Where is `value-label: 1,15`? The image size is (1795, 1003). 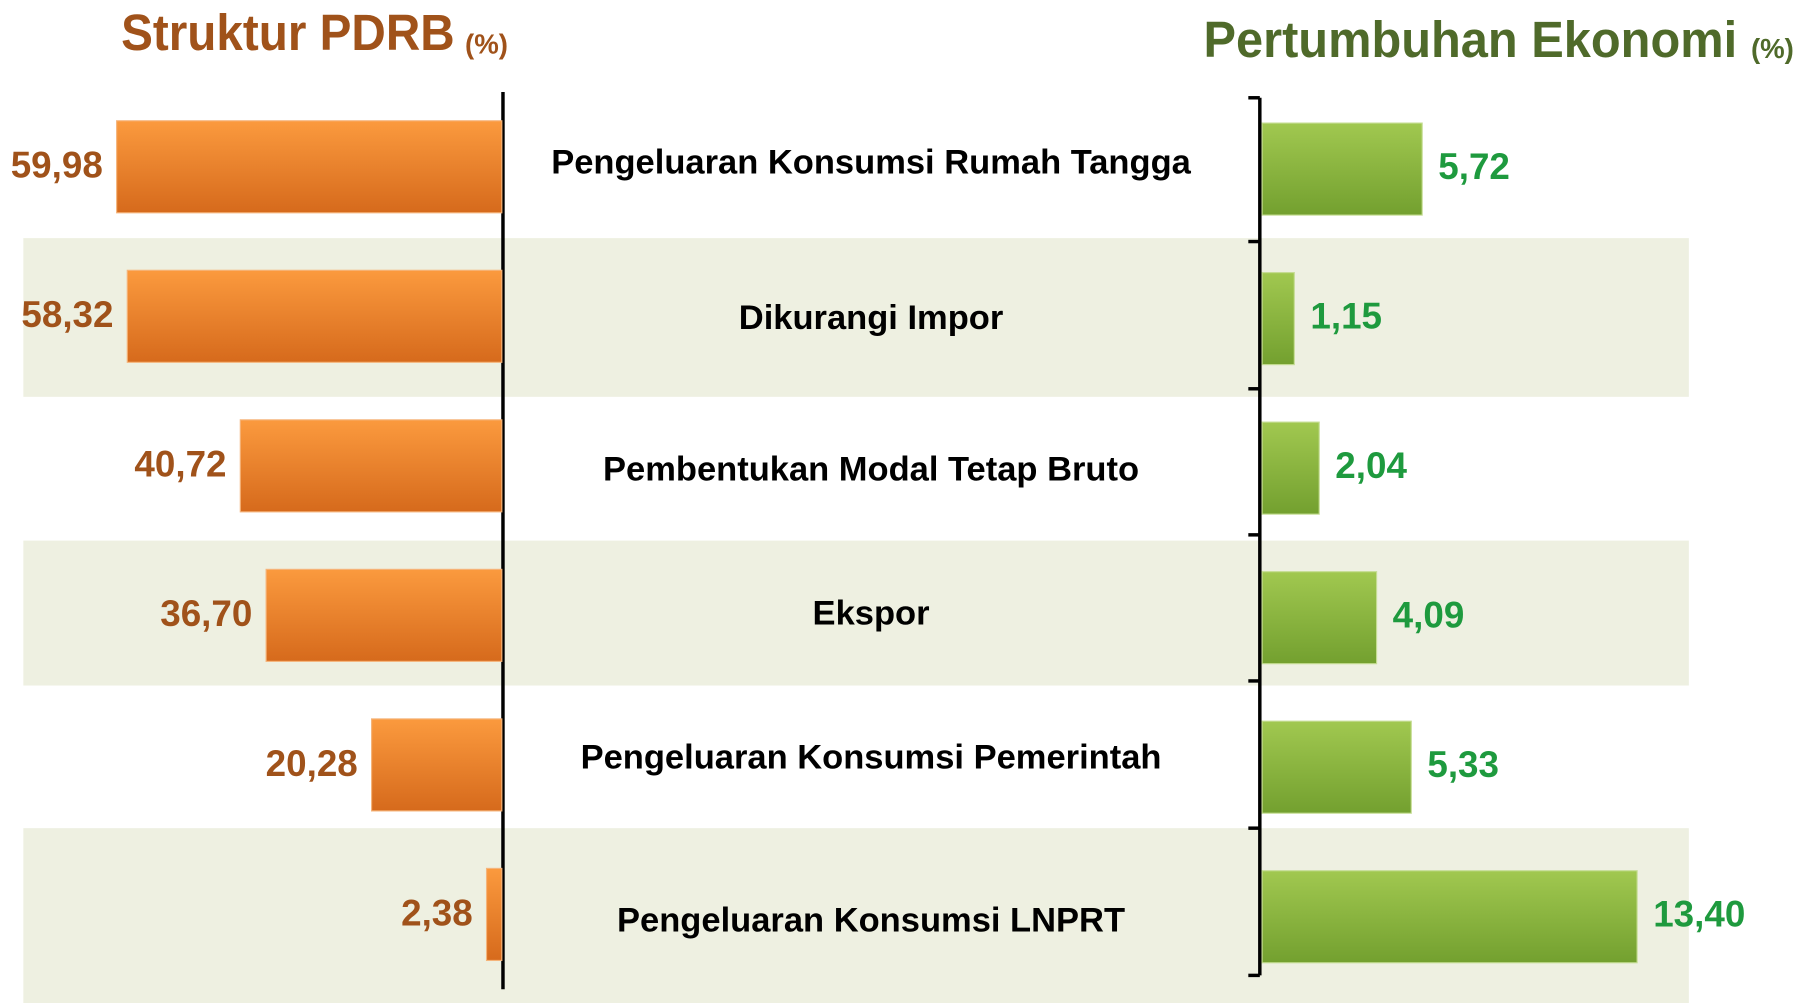 value-label: 1,15 is located at coordinates (1346, 315).